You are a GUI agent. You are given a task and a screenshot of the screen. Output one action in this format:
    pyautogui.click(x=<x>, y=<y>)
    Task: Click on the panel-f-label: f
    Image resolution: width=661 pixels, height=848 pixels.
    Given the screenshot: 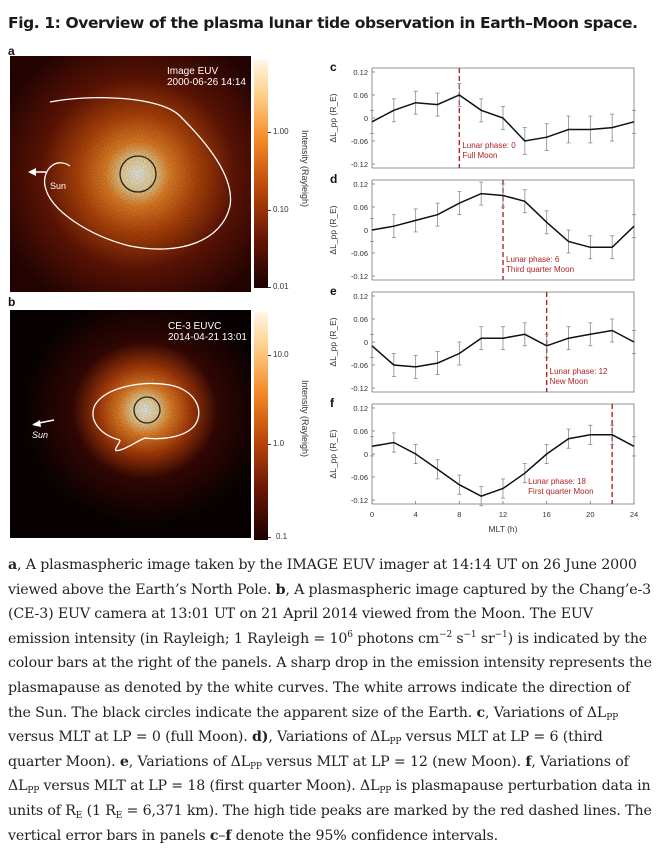 What is the action you would take?
    pyautogui.click(x=332, y=403)
    